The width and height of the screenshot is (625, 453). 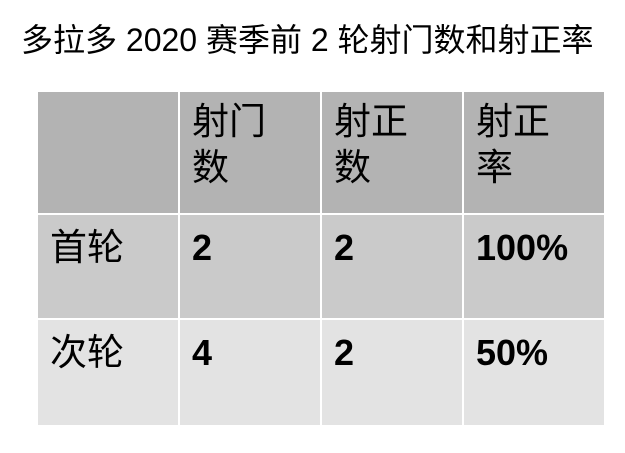 What do you see at coordinates (371, 145) in the screenshot?
I see `col-header-on-target-label: 射正数` at bounding box center [371, 145].